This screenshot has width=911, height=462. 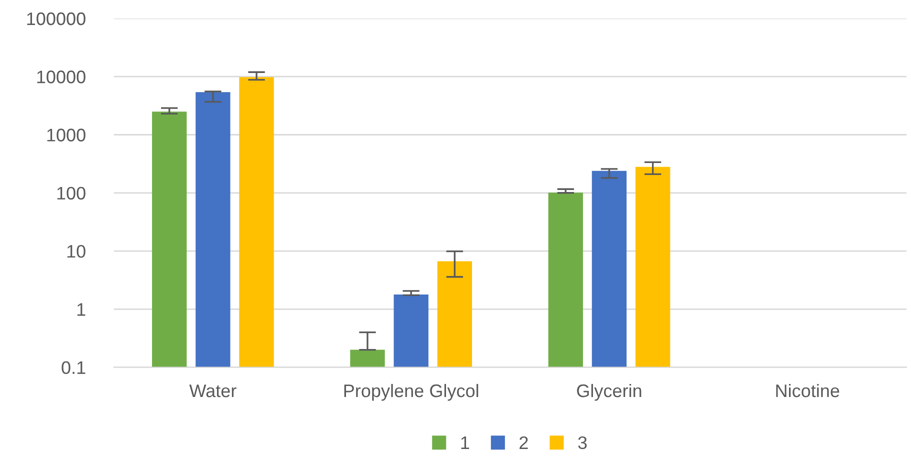 What do you see at coordinates (212, 391) in the screenshot?
I see `x-tick-label: Water` at bounding box center [212, 391].